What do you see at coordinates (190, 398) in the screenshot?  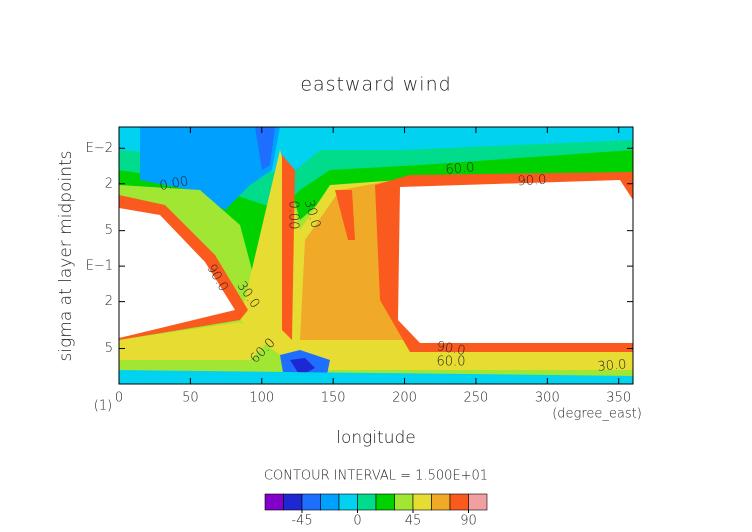 I see `x-tick-label: 50` at bounding box center [190, 398].